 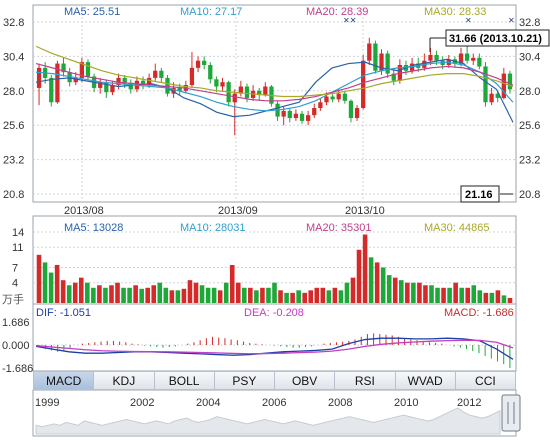 I want to click on indicator-tabs: MACD KDJ BOLL PSY OBV RSI WVAD CCI, so click(x=274, y=380).